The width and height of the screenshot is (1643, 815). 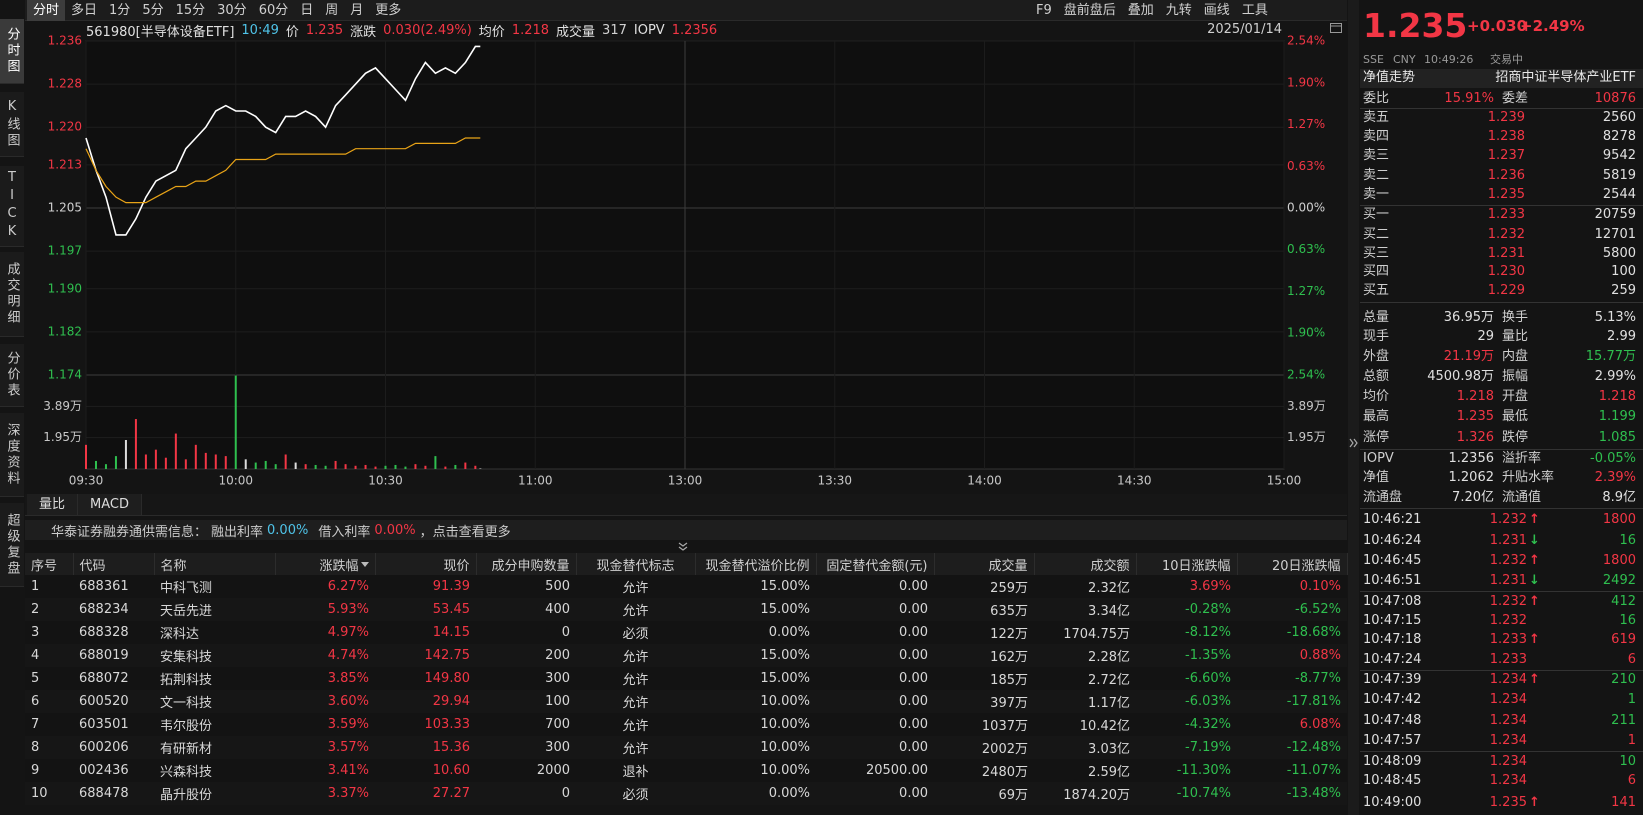 I want to click on column-header: 固定替代金额(元), so click(x=875, y=564).